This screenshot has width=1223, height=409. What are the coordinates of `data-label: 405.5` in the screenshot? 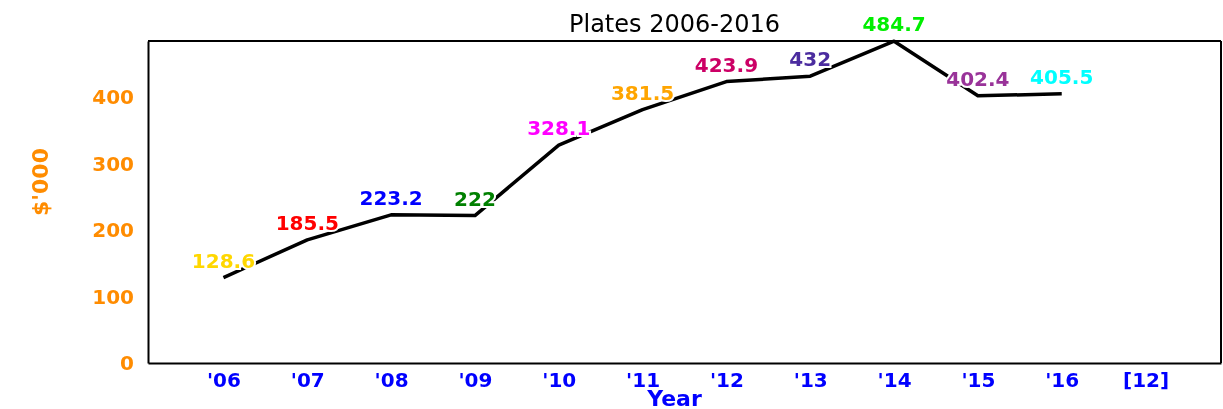 It's located at (1062, 76).